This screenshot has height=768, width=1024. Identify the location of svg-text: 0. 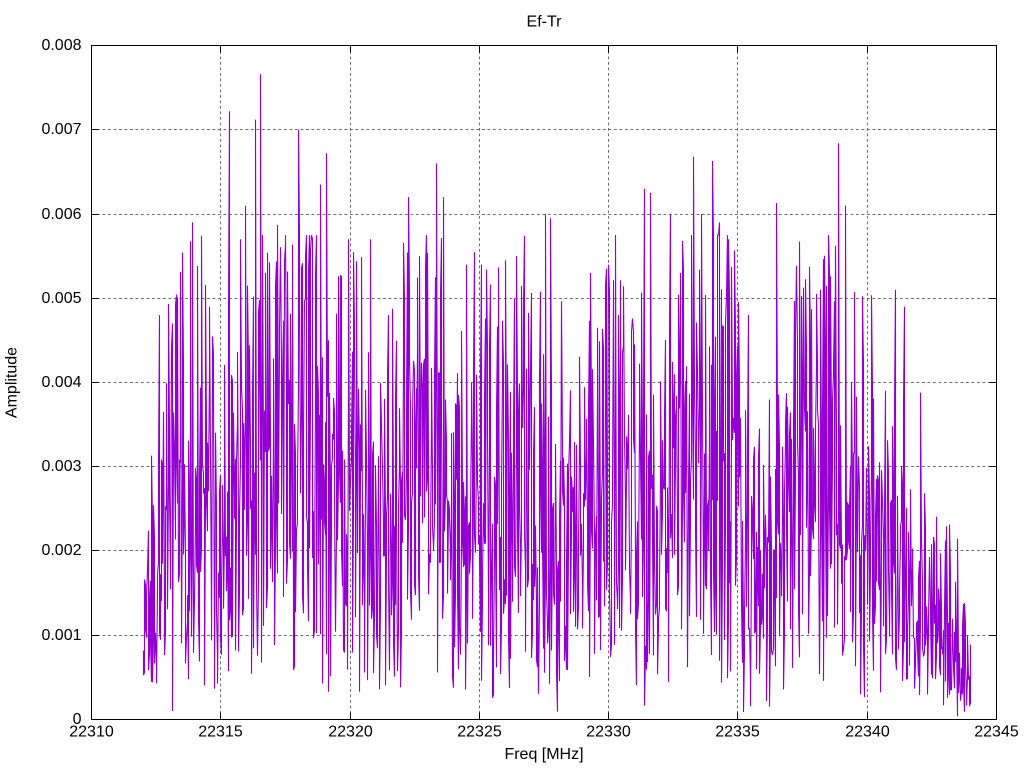
(77, 719).